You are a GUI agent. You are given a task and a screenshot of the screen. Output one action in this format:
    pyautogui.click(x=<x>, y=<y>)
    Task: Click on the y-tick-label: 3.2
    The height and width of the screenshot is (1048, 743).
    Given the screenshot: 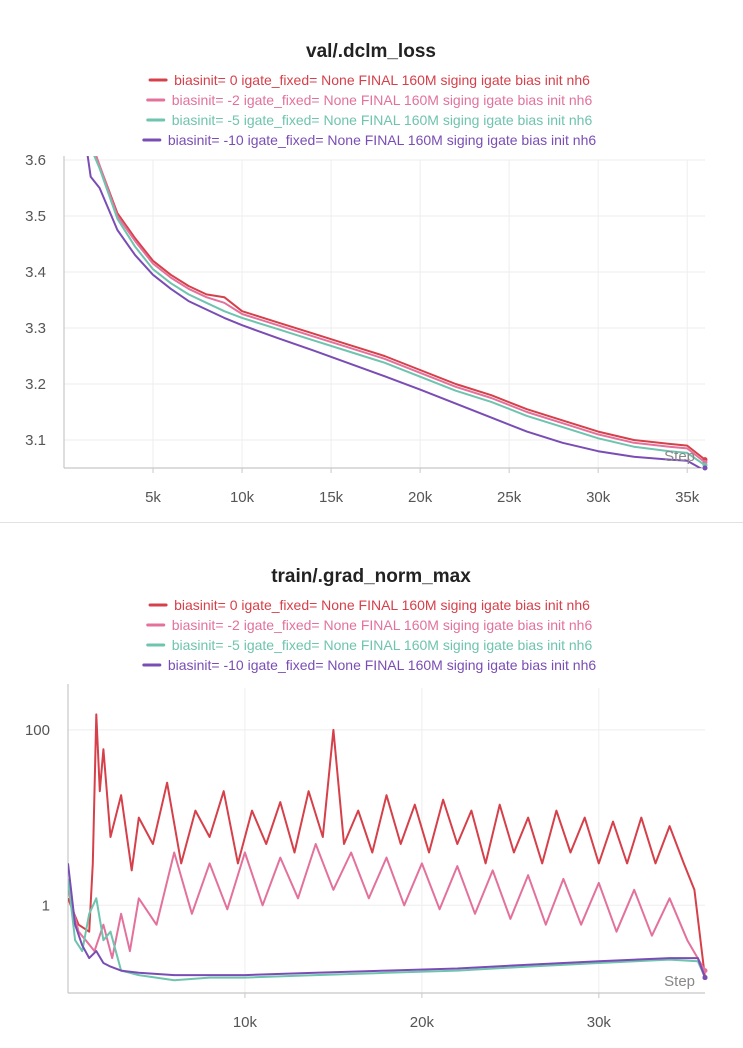 What is the action you would take?
    pyautogui.click(x=35, y=384)
    